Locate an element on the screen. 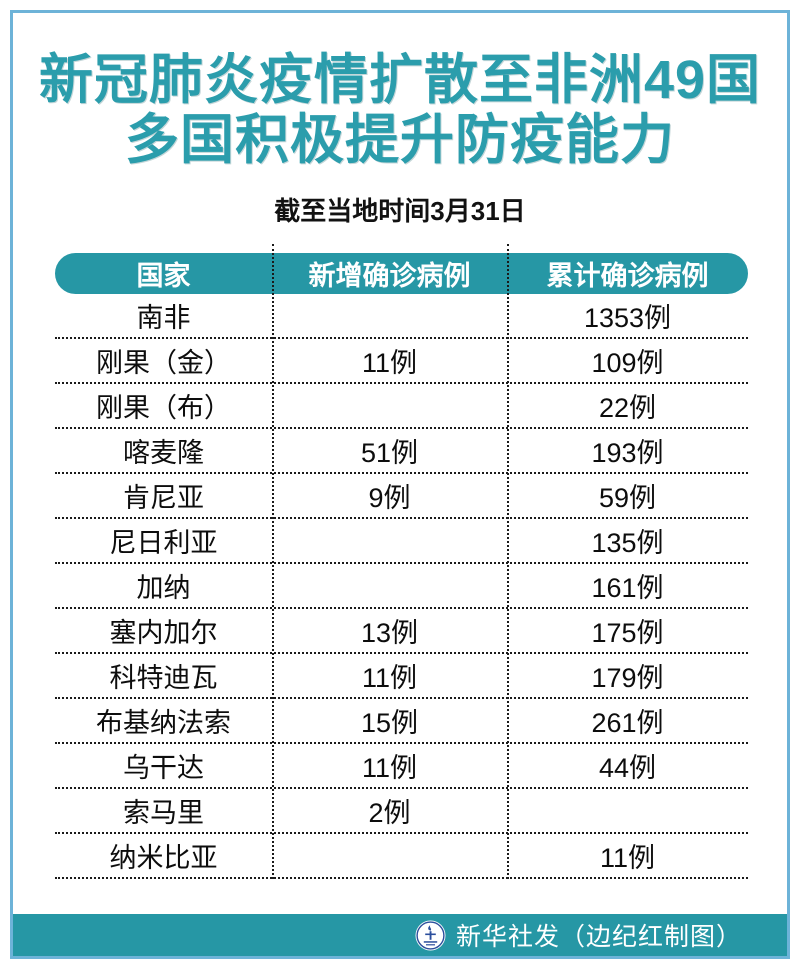 This screenshot has height=969, width=800. header-new-cases: 新增确诊病例 is located at coordinates (389, 276).